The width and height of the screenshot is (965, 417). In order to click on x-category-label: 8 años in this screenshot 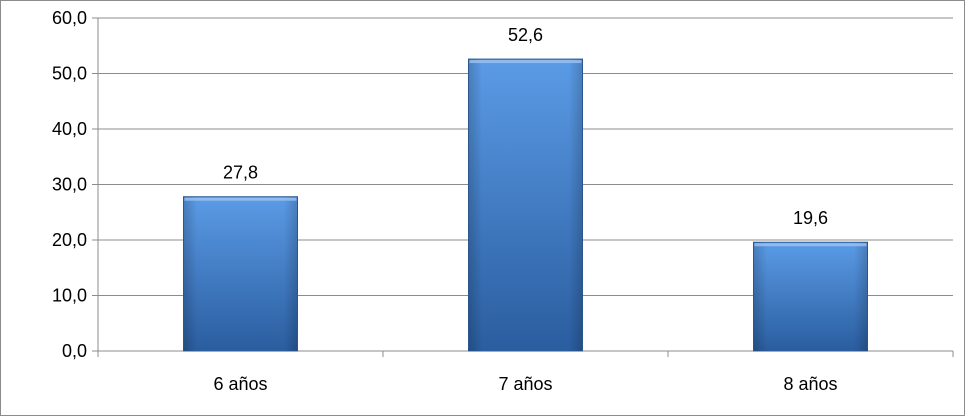, I will do `click(810, 384)`.